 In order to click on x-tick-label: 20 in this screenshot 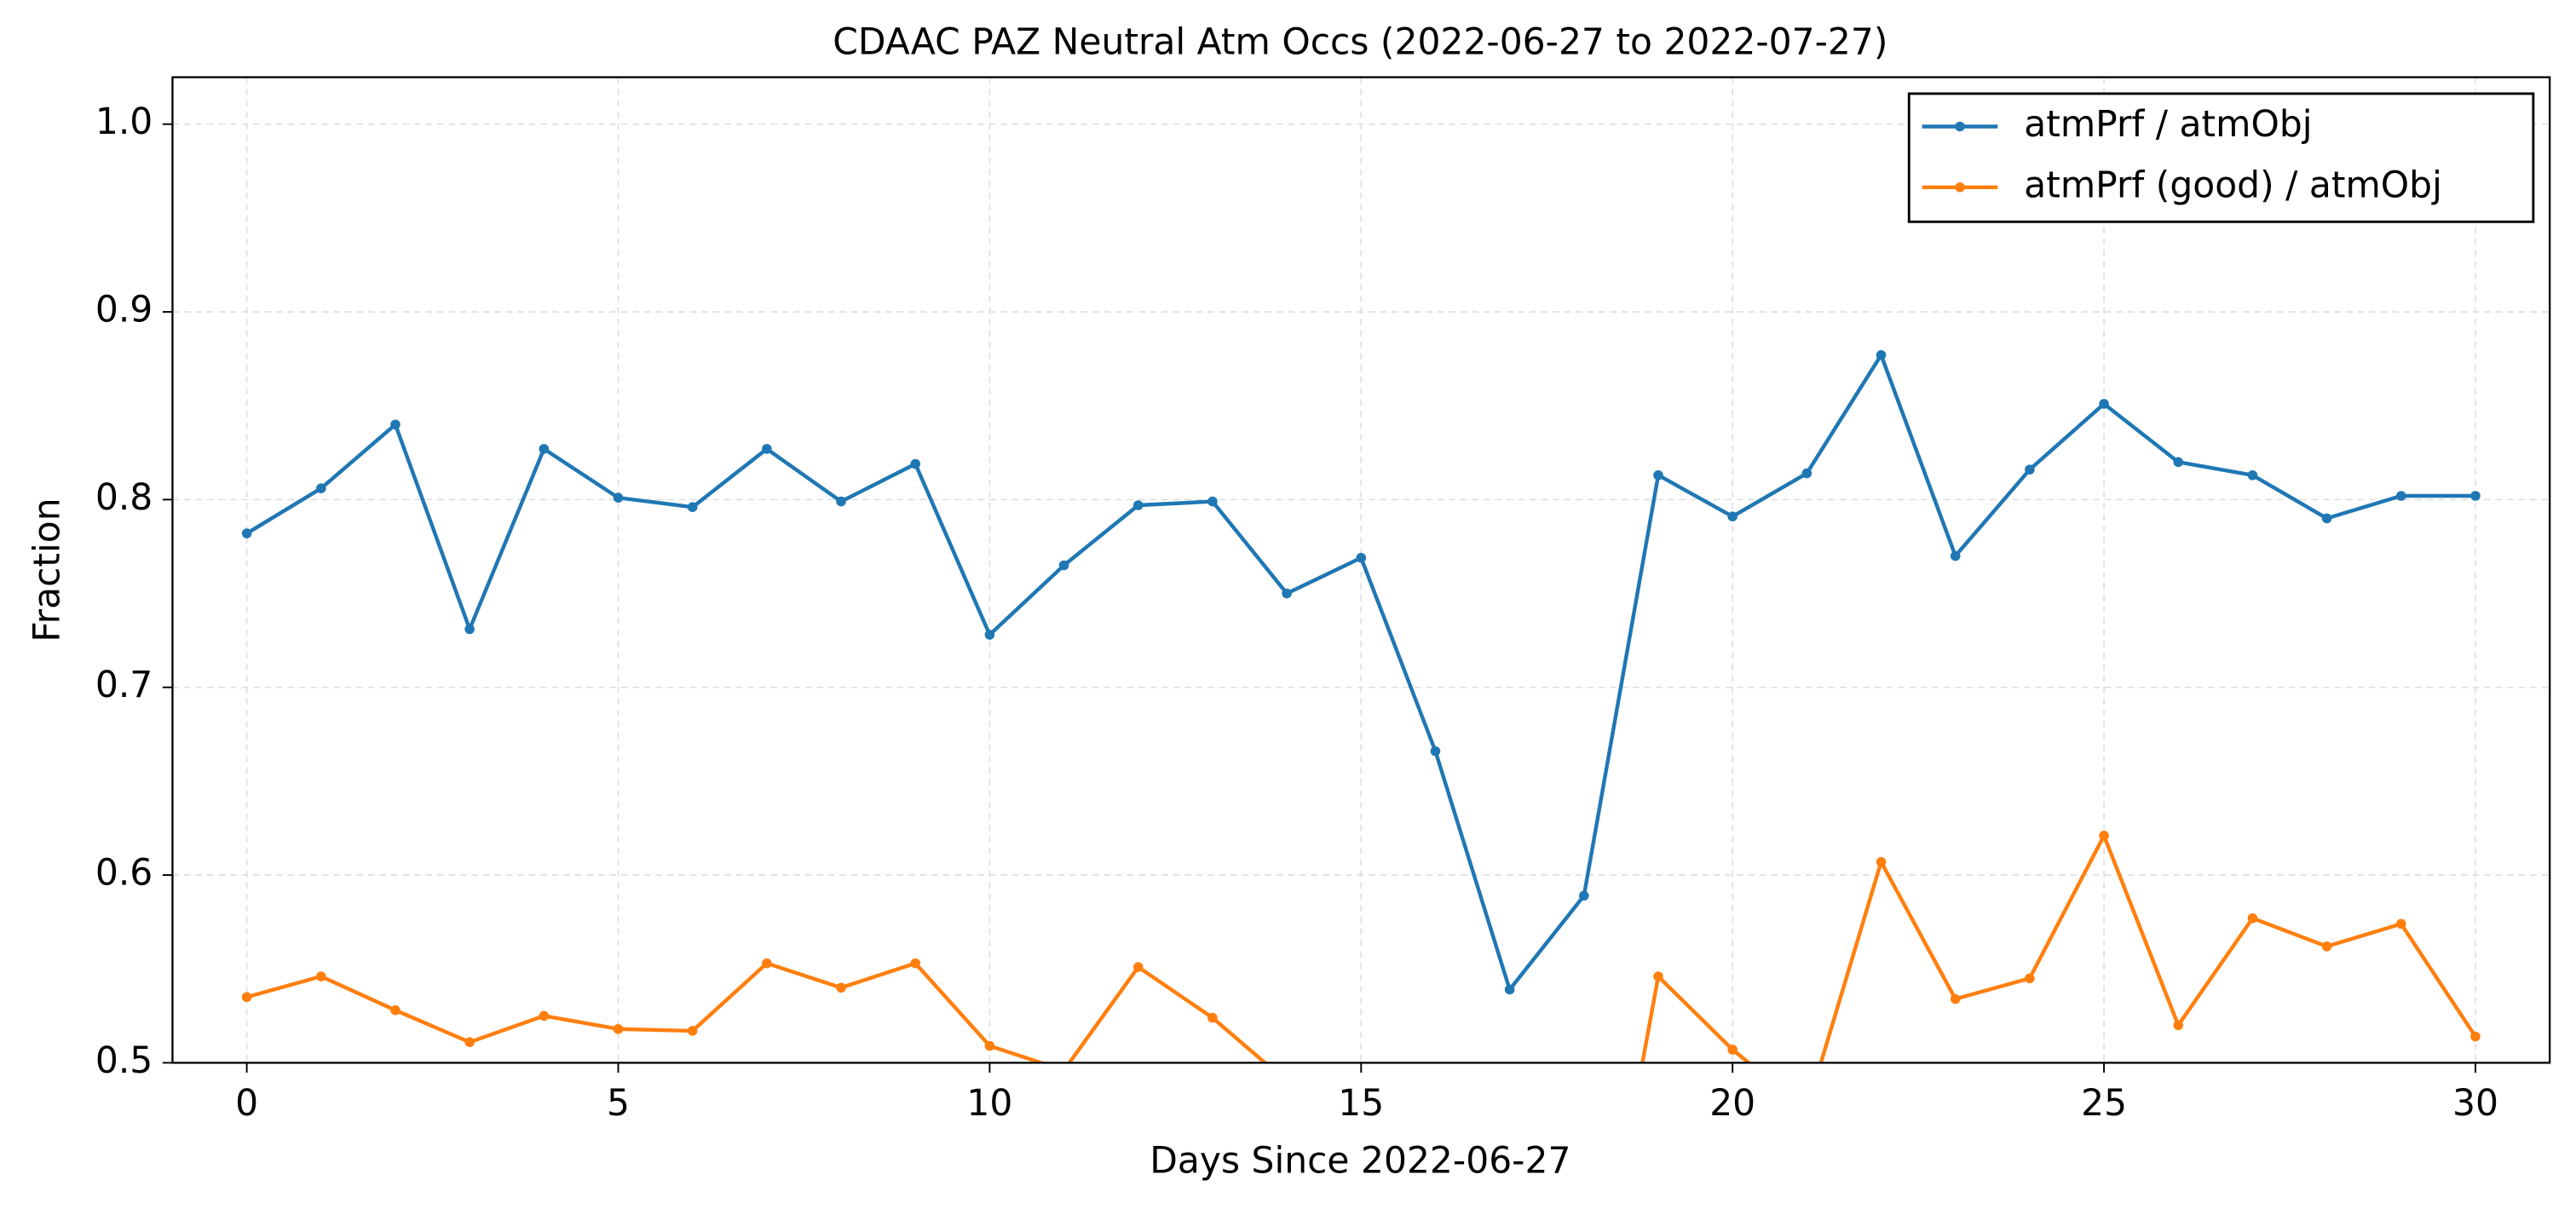, I will do `click(1732, 1104)`.